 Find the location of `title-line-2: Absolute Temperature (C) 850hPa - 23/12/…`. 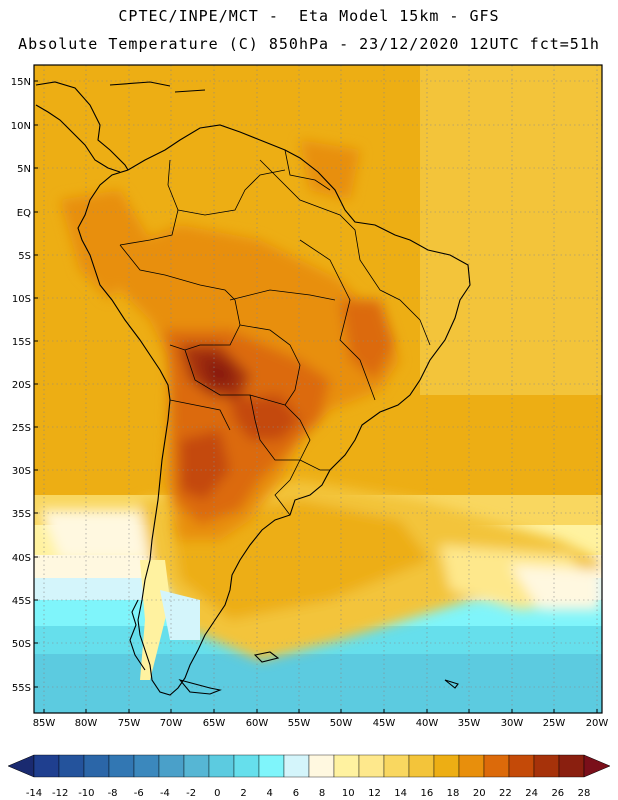

title-line-2: Absolute Temperature (C) 850hPa - 23/12/… is located at coordinates (309, 44).